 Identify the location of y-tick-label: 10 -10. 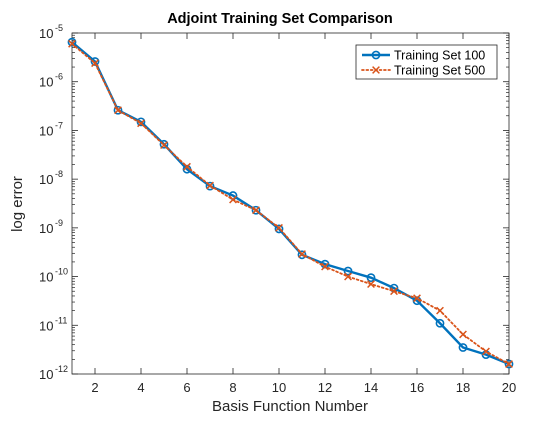
(53, 276).